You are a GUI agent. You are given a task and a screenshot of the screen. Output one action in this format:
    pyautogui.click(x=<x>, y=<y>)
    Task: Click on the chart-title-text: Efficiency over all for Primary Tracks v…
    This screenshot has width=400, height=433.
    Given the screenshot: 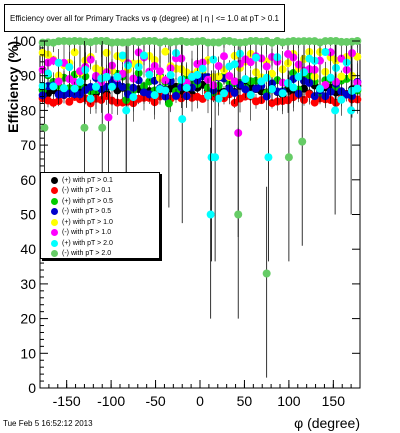 What is the action you would take?
    pyautogui.click(x=144, y=18)
    